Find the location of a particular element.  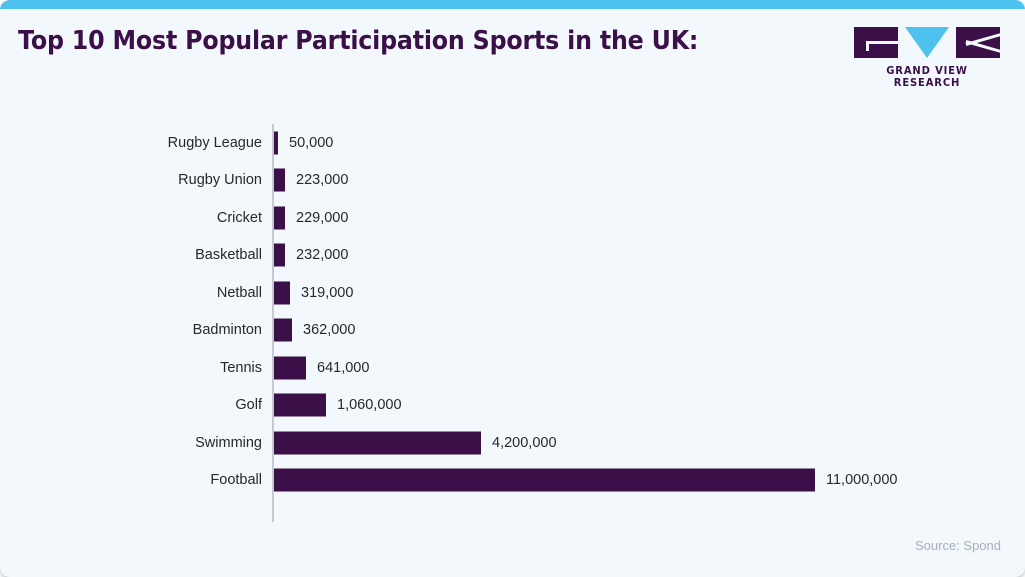

accent-top-bar is located at coordinates (512, 4).